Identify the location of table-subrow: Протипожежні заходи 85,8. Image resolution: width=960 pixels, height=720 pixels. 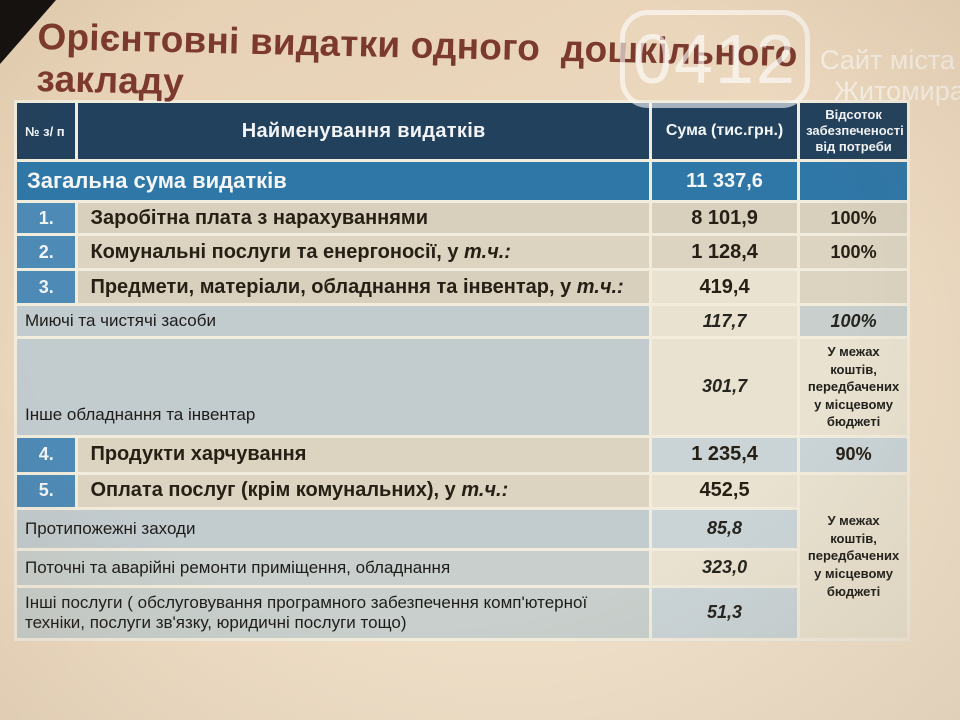
(462, 528).